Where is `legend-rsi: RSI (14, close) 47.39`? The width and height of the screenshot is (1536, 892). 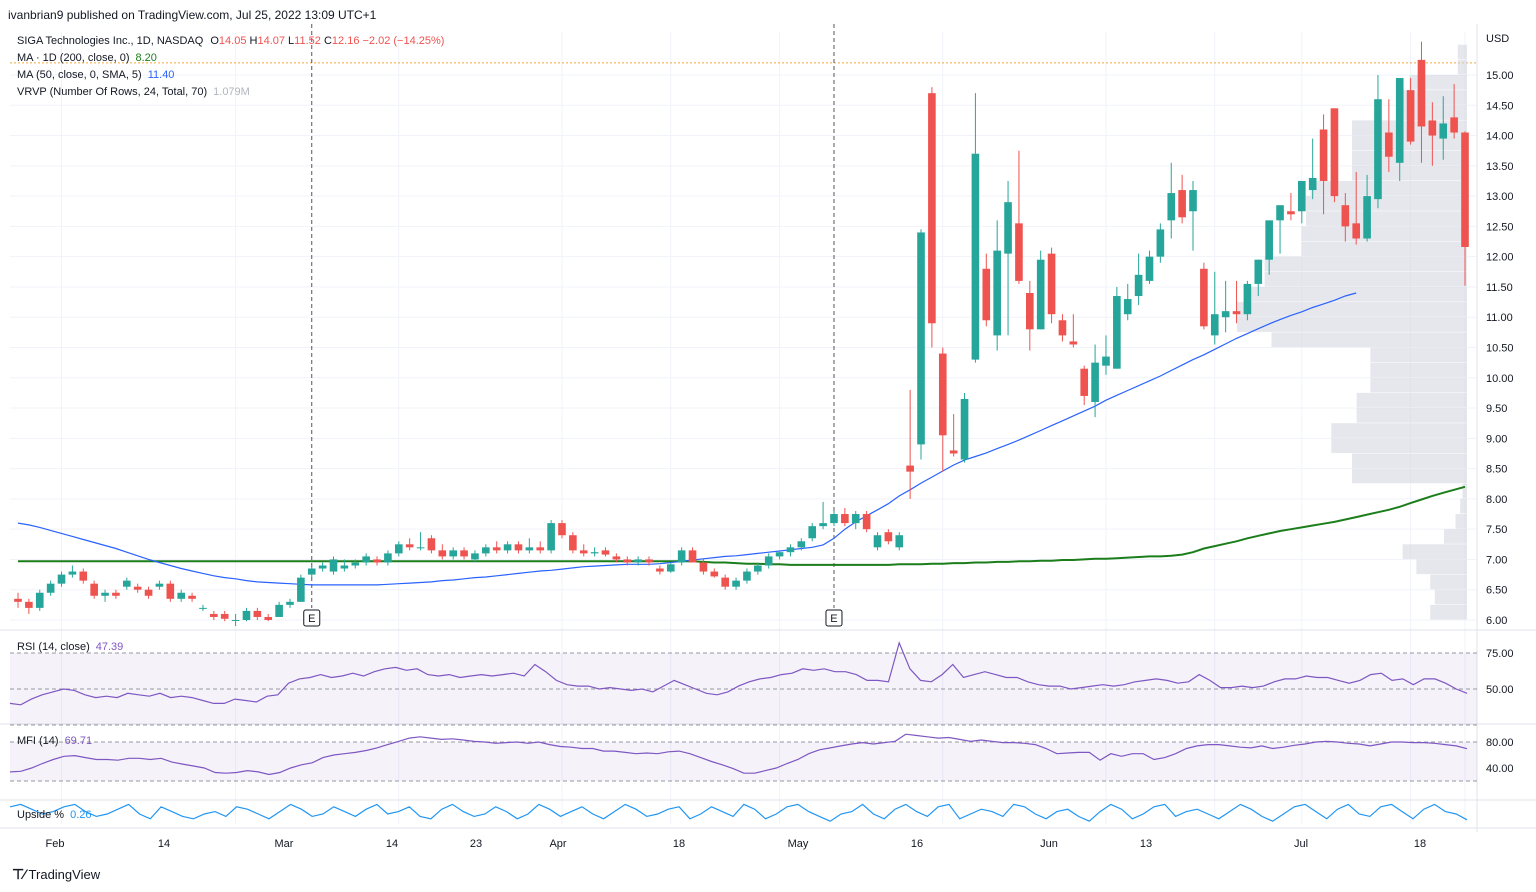 legend-rsi: RSI (14, close) 47.39 is located at coordinates (70, 647).